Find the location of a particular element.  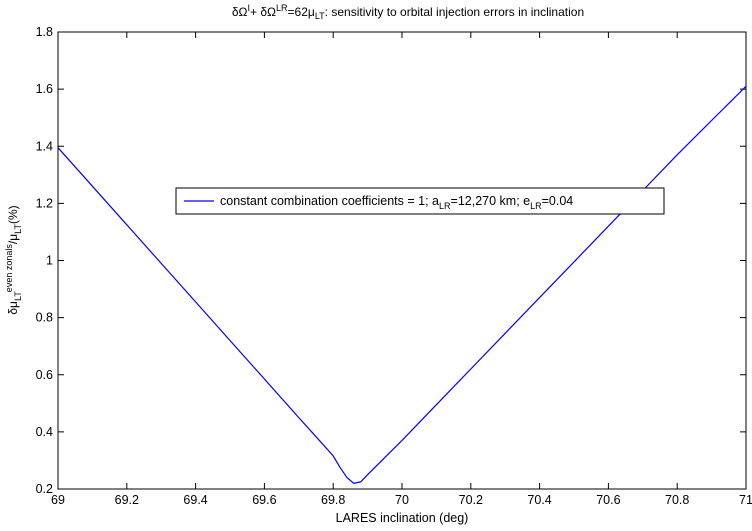

title-sup: I is located at coordinates (249, 8).